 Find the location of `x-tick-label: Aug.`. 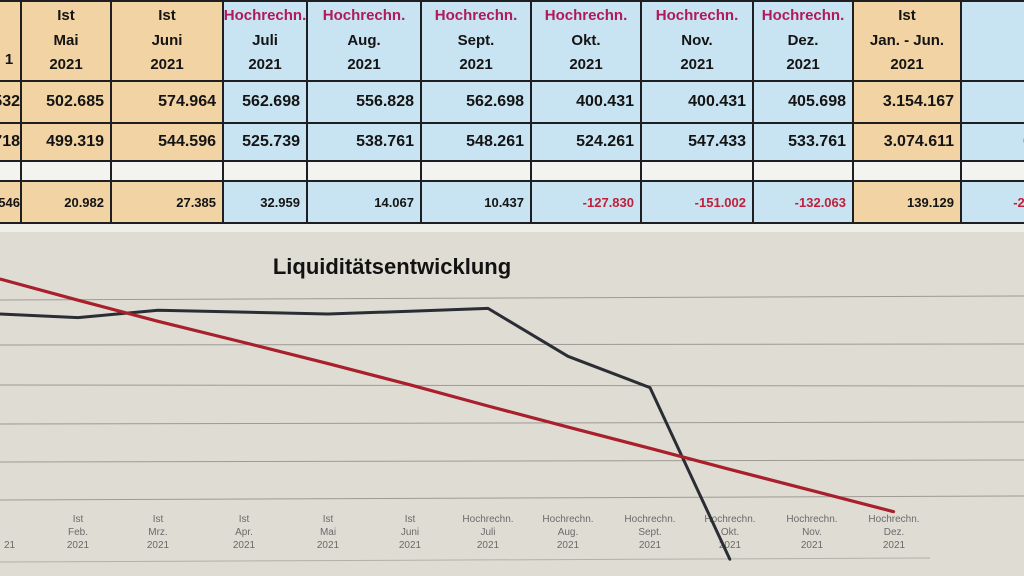

x-tick-label: Aug. is located at coordinates (568, 532).